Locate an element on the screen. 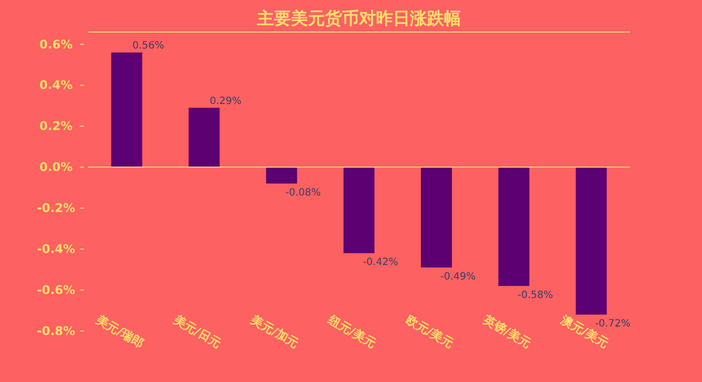 The height and width of the screenshot is (382, 702). y-tick-label: -0.2% is located at coordinates (56, 208).